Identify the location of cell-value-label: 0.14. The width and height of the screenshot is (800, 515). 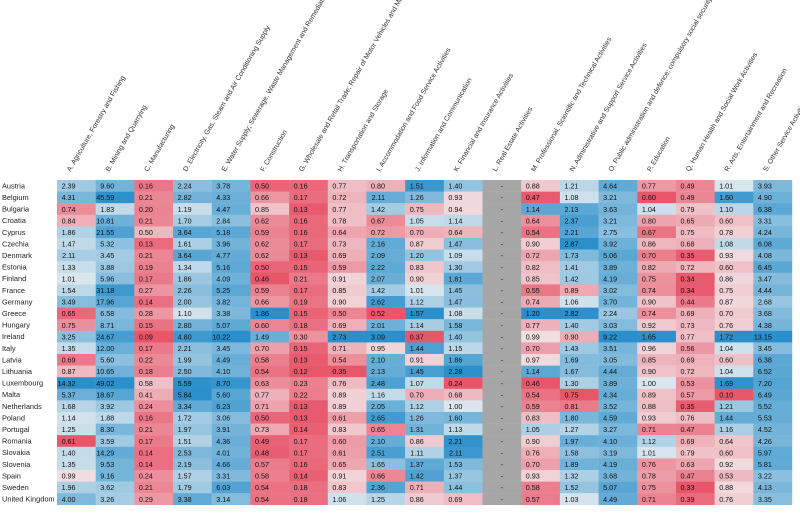
(301, 429).